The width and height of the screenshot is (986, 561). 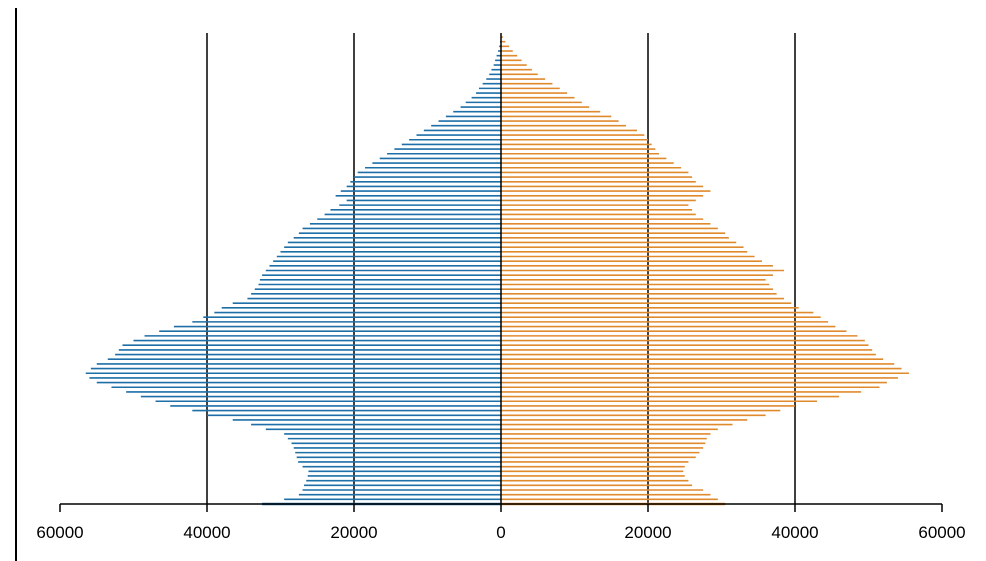 I want to click on x-tick-label-2: 20000, so click(x=353, y=532).